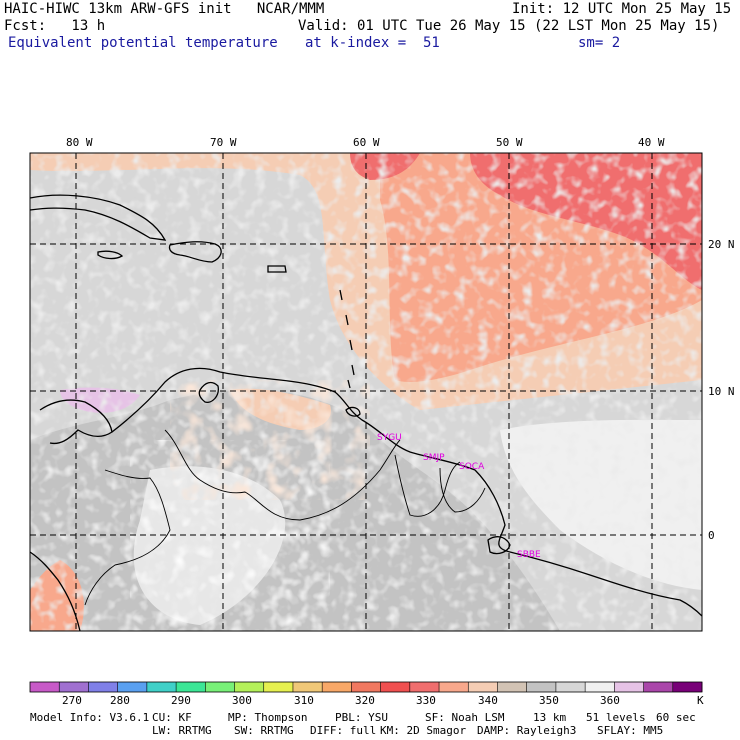 The height and width of the screenshot is (740, 740). I want to click on station-sygu: SYGU, so click(389, 438).